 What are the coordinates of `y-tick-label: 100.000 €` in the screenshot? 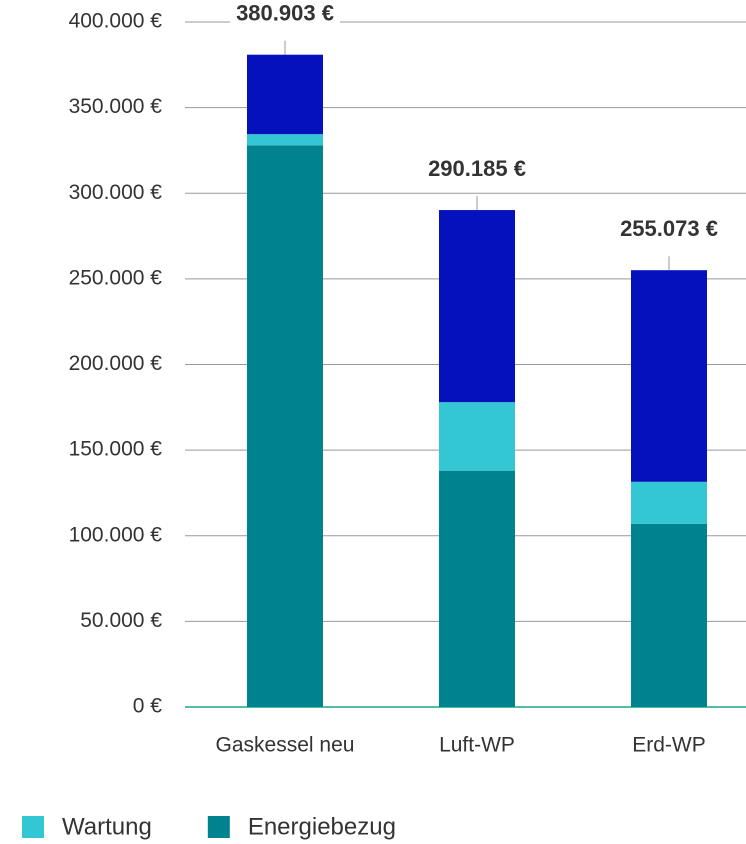 It's located at (116, 534).